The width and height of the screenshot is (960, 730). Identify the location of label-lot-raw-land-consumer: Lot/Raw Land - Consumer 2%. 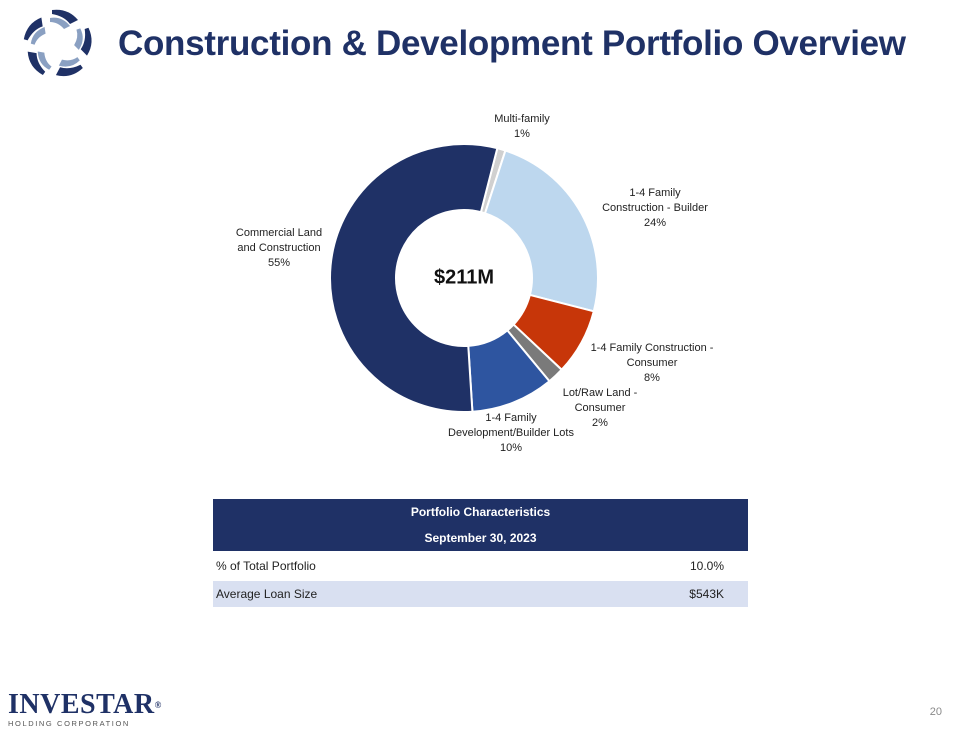
(600, 408).